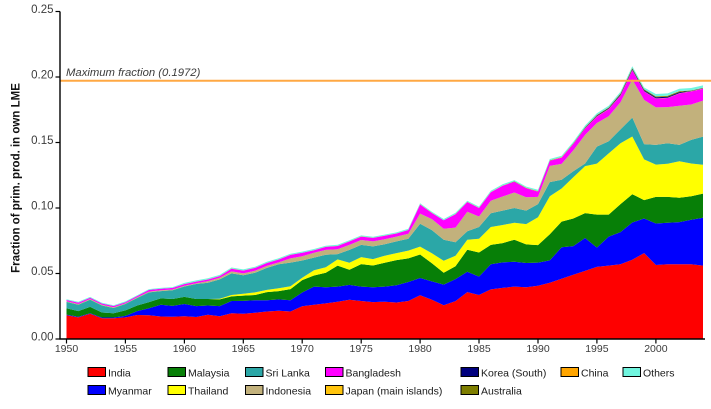 This screenshot has height=409, width=711. Describe the element at coordinates (513, 374) in the screenshot. I see `svg-text: Korea (South)` at that location.